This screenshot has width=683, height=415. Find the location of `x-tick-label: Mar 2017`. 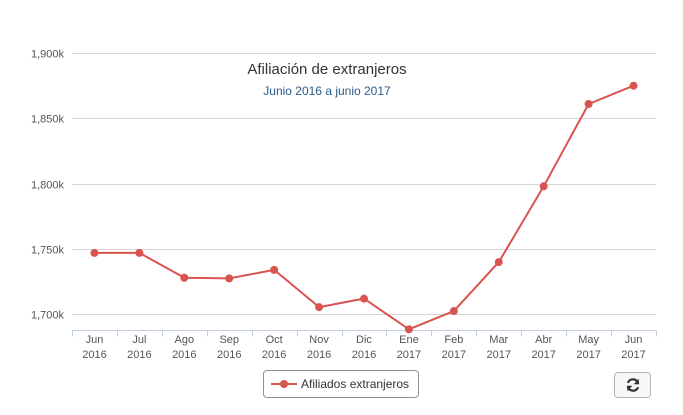

x-tick-label: Mar 2017 is located at coordinates (499, 347).